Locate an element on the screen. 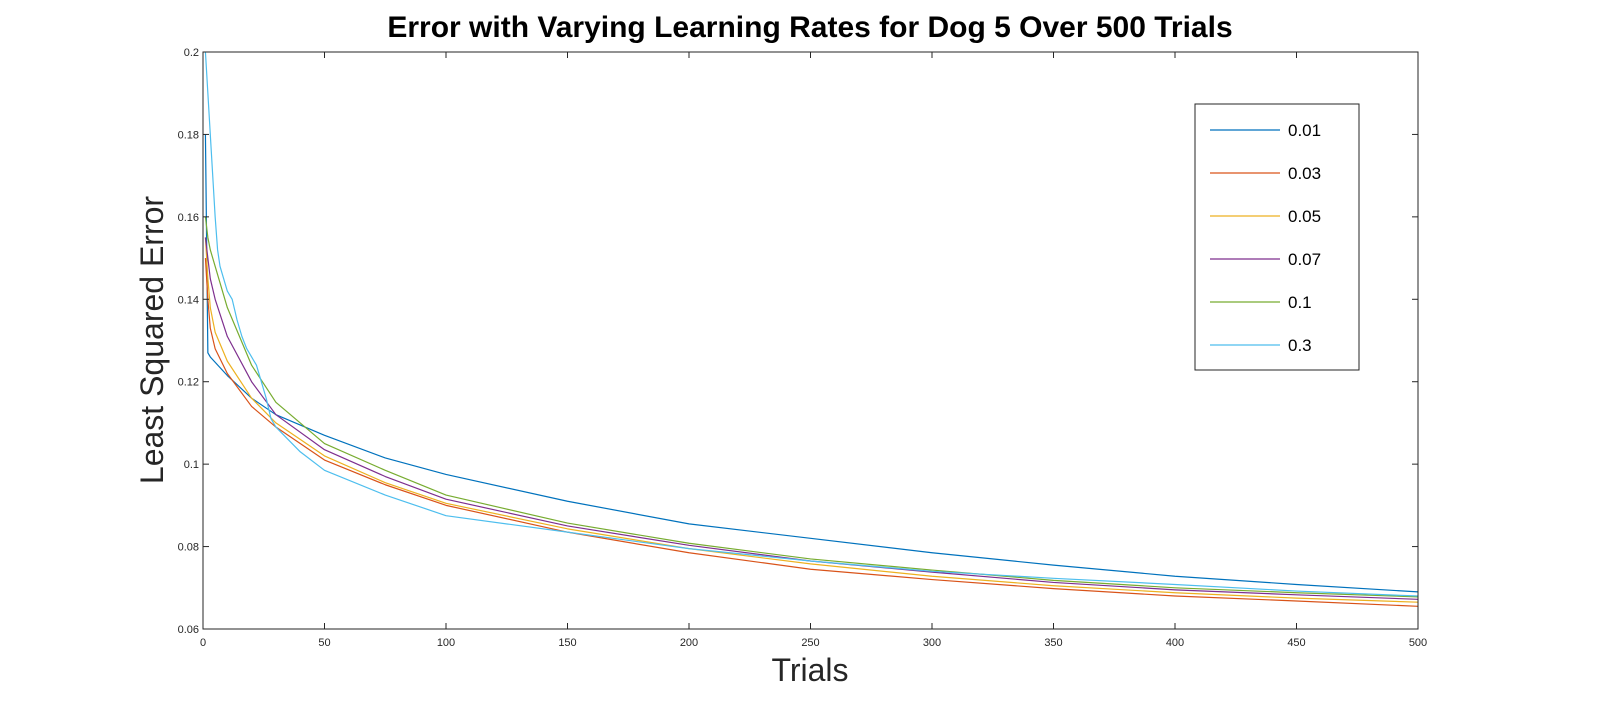 Image resolution: width=1600 pixels, height=721 pixels. legend-label: 0.05 is located at coordinates (1304, 216).